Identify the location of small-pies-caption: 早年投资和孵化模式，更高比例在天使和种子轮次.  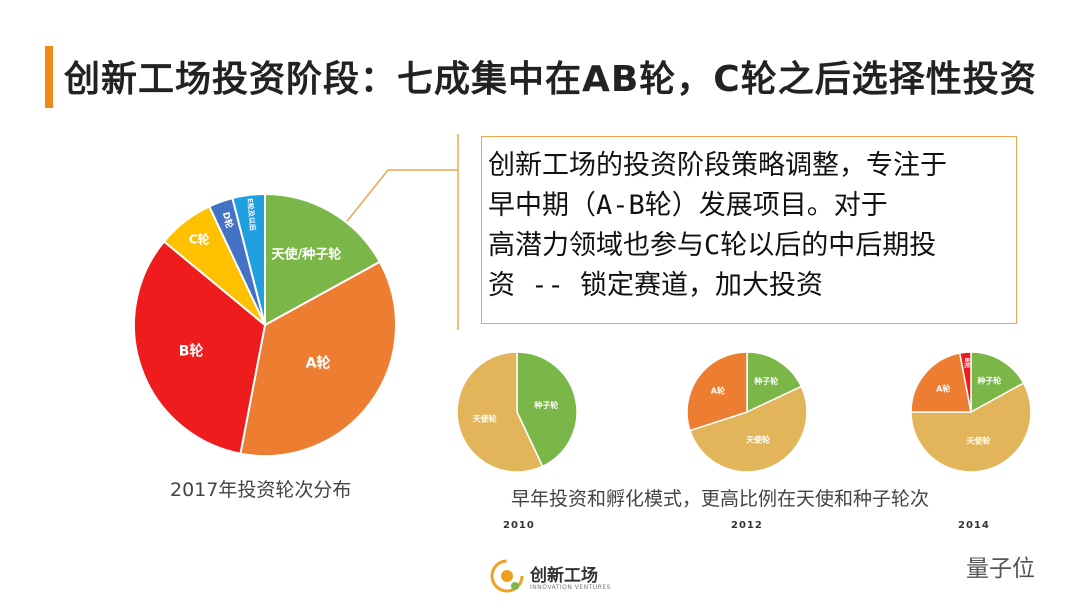
(720, 499).